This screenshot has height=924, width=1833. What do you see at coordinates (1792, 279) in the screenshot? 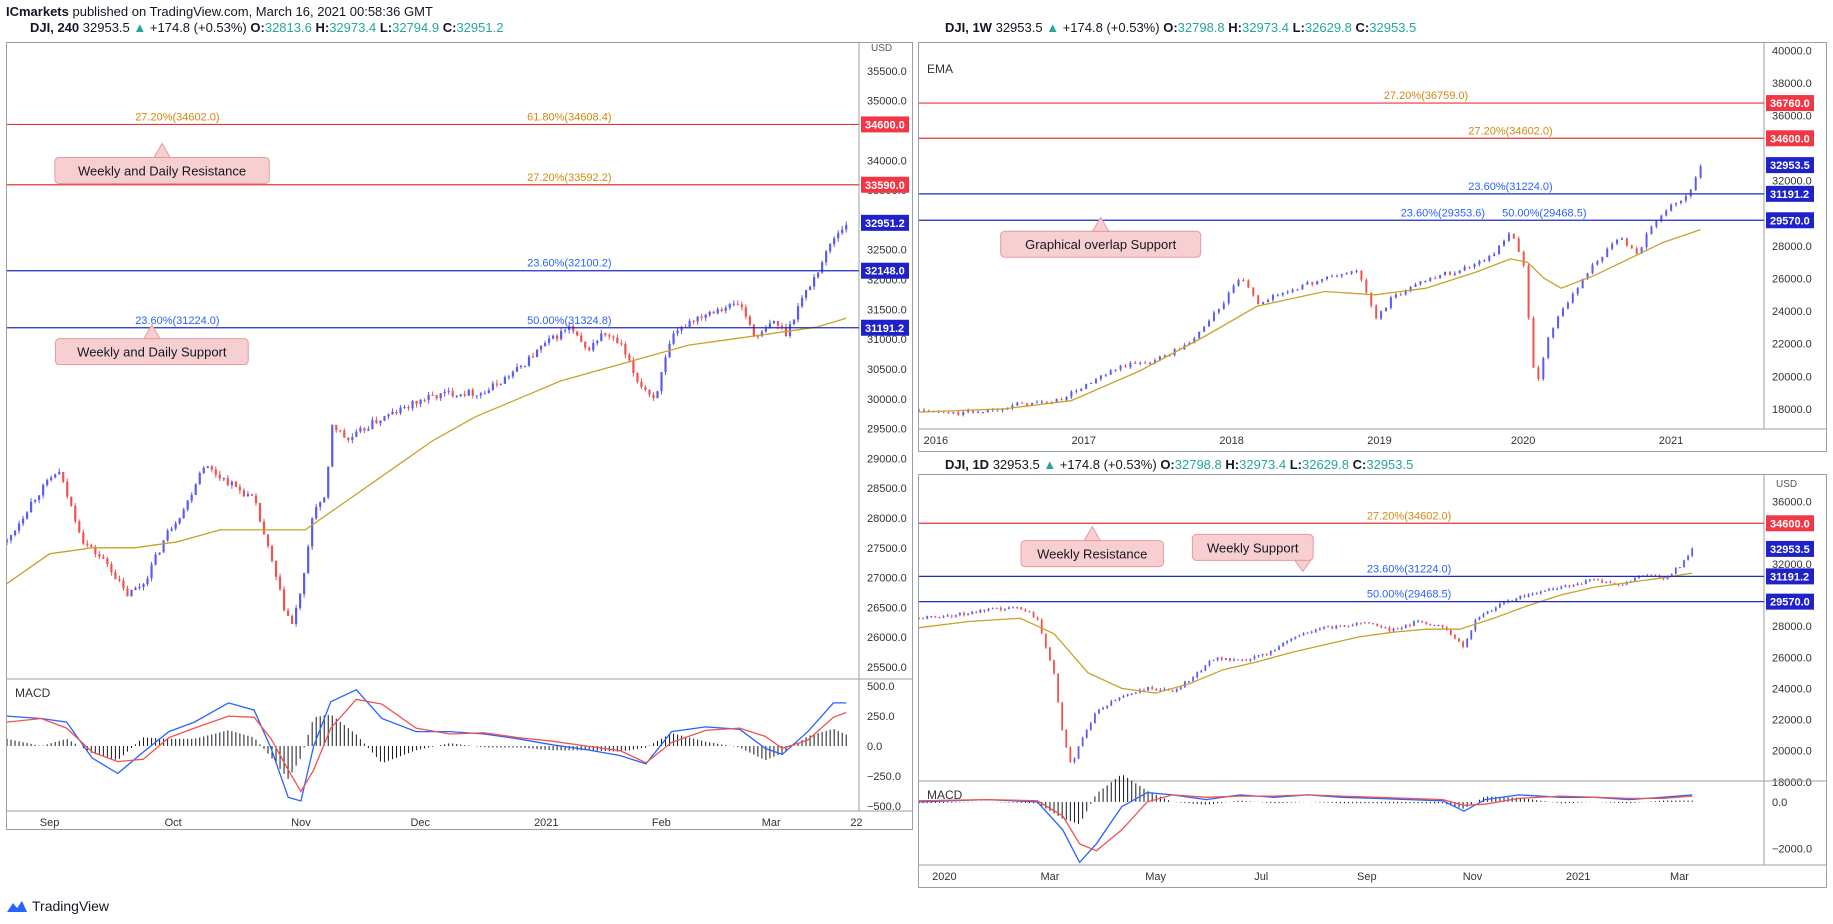
I see `y-tick-label: 26000.0` at bounding box center [1792, 279].